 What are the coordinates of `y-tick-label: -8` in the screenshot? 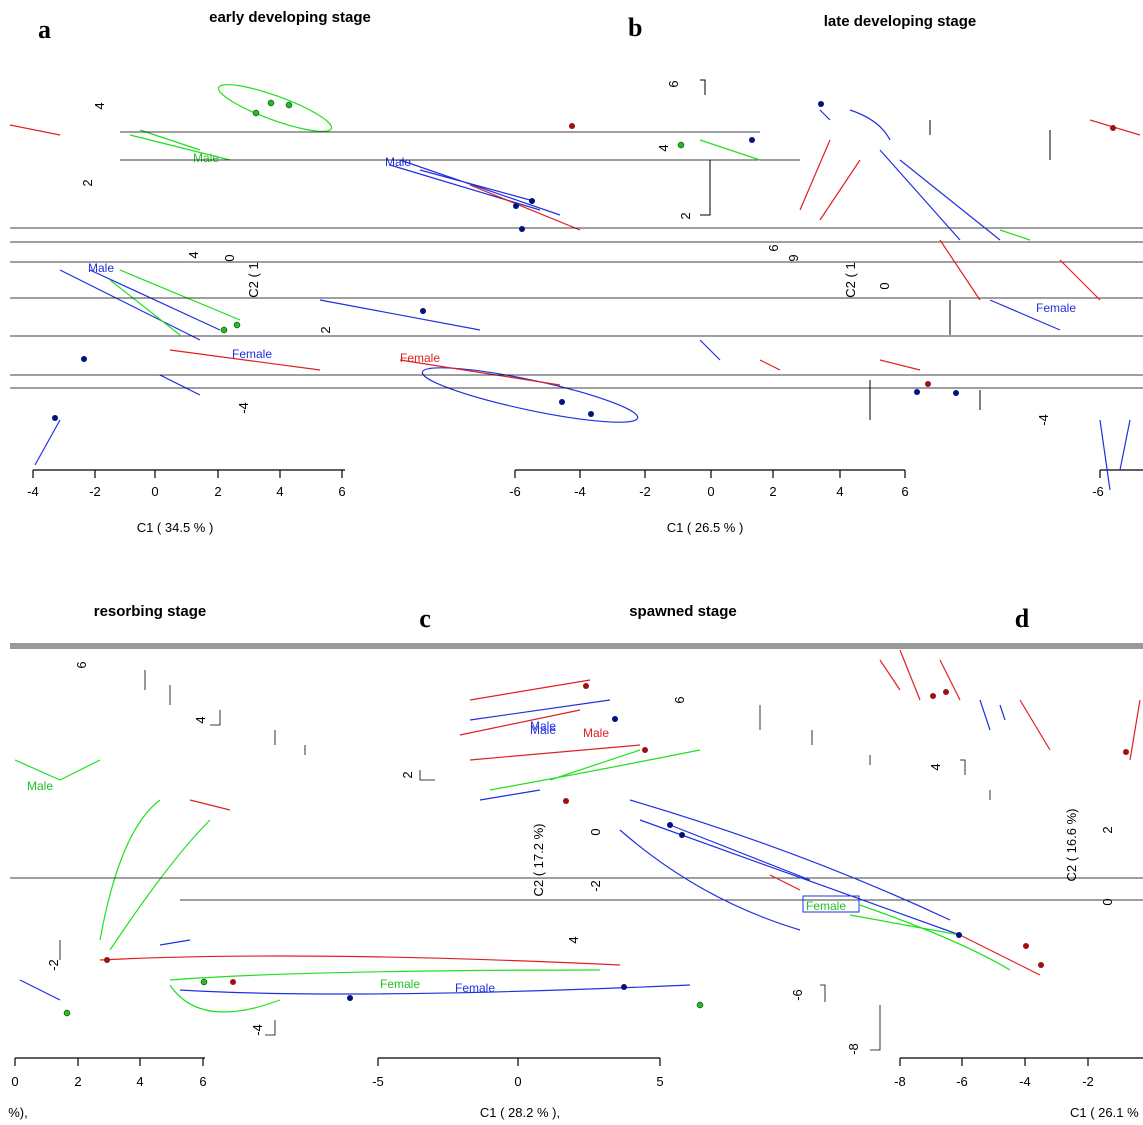 It's located at (853, 1049).